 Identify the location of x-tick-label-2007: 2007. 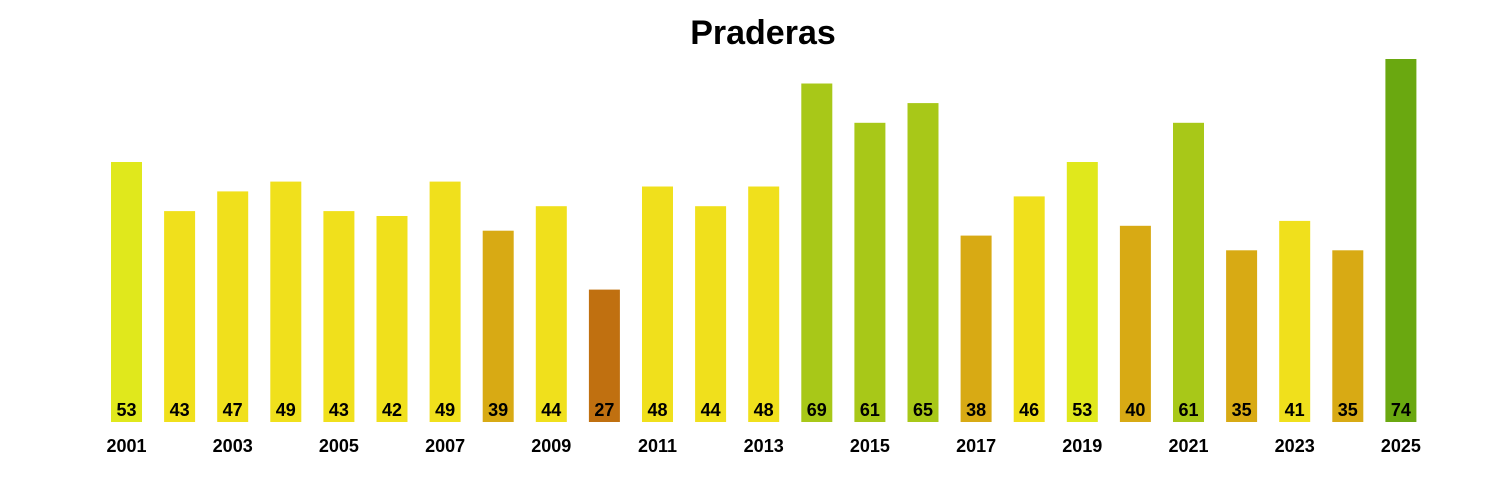
(445, 446).